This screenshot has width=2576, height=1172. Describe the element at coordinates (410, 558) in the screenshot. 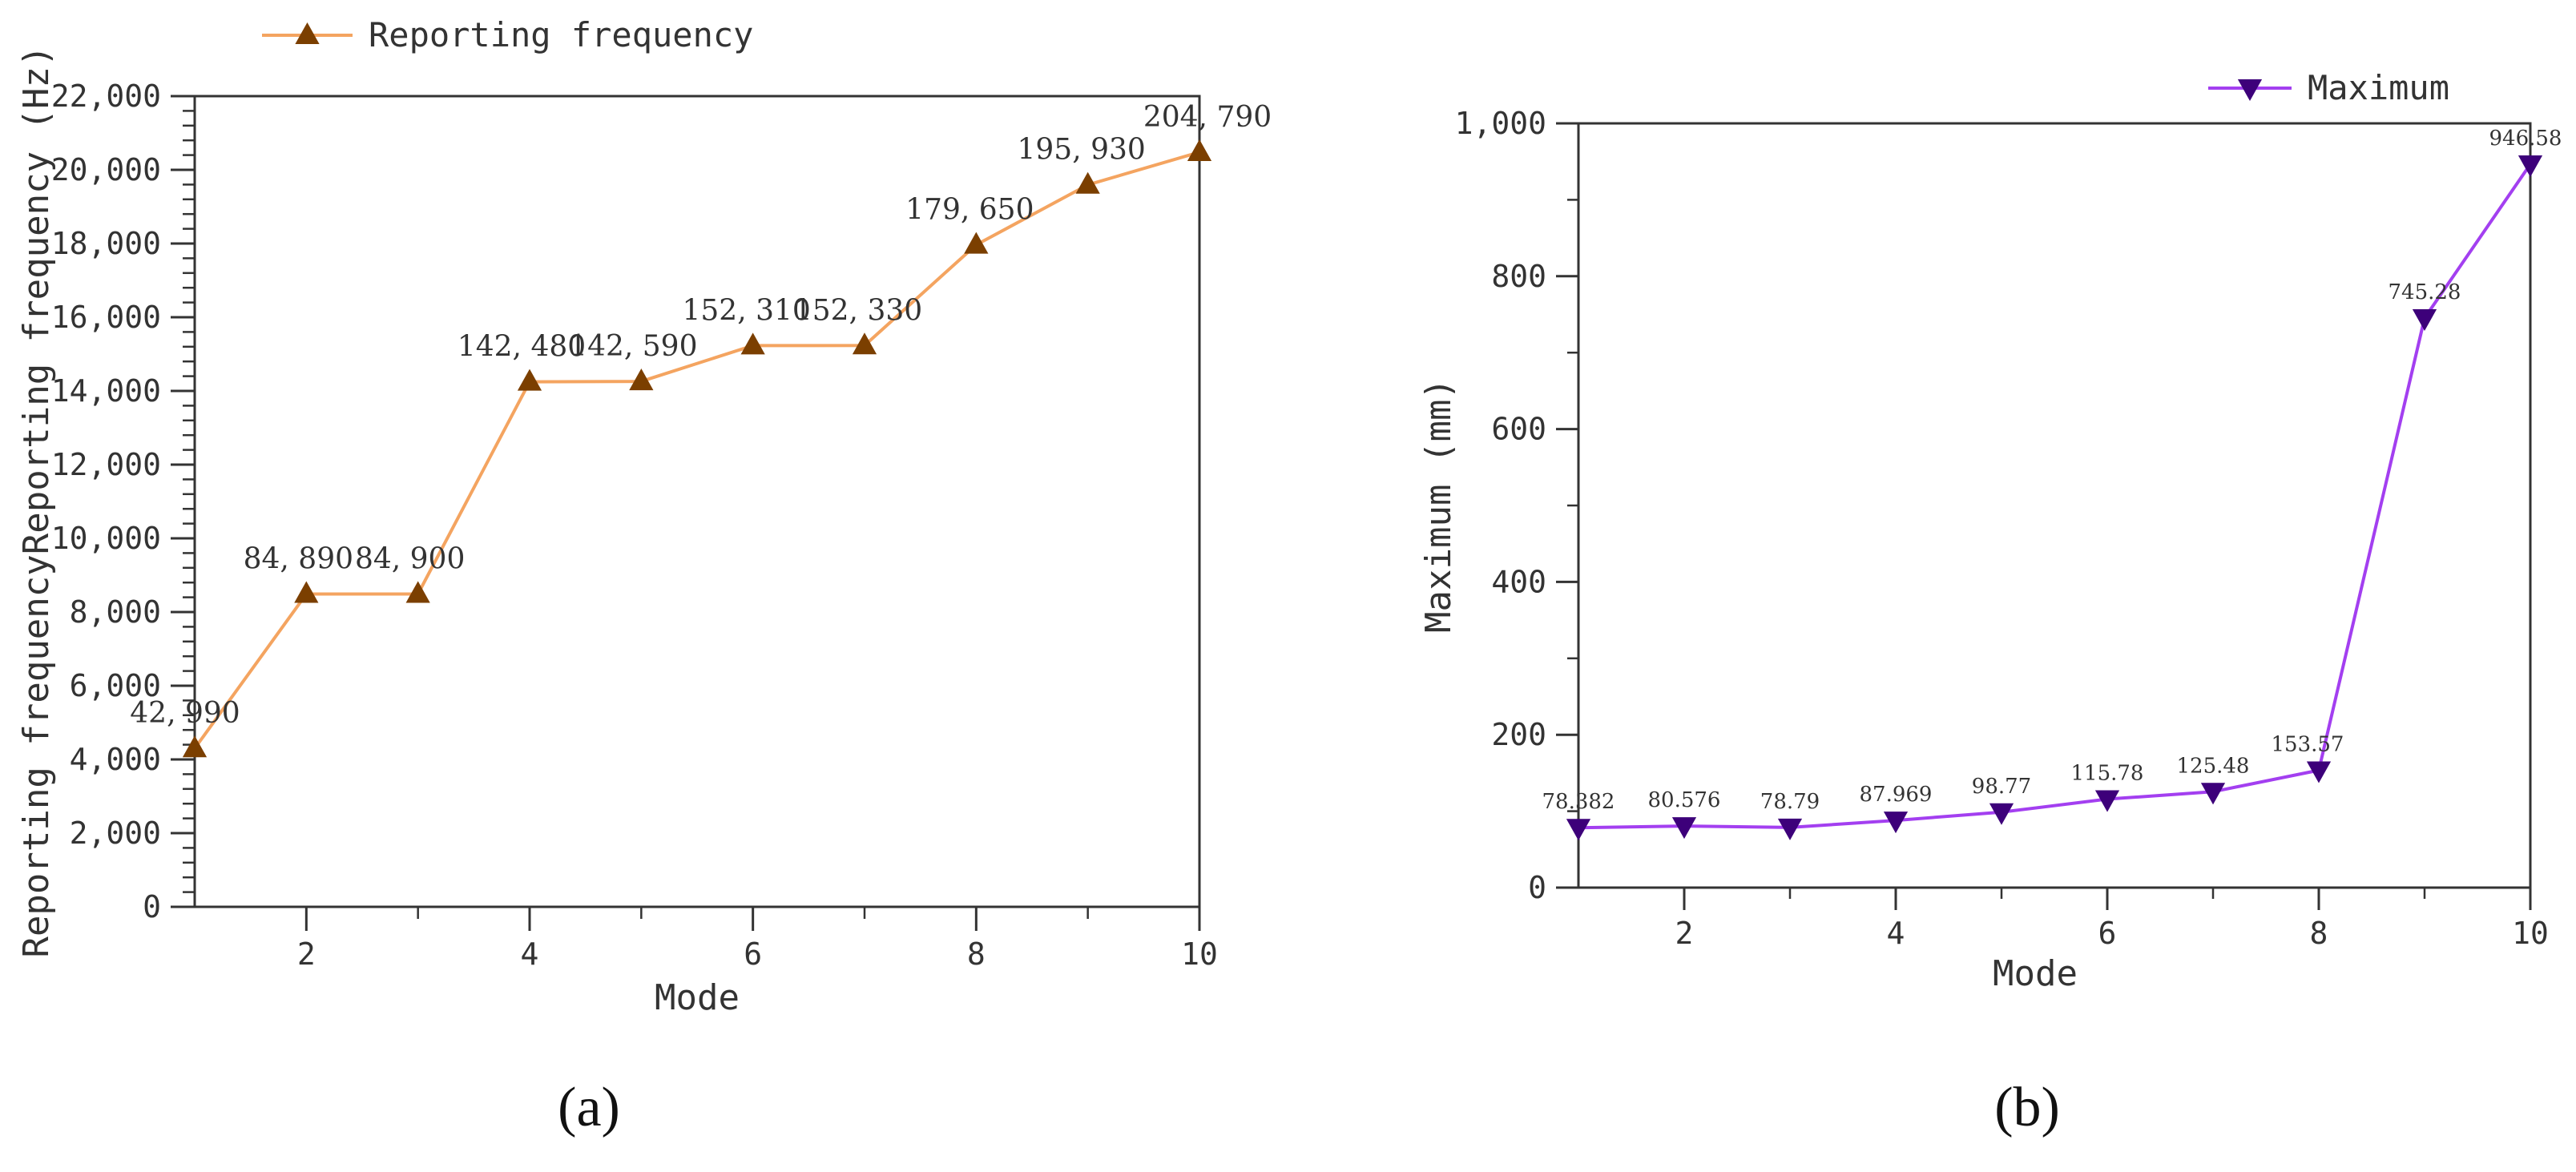

I see `data-label: 84, 900` at that location.